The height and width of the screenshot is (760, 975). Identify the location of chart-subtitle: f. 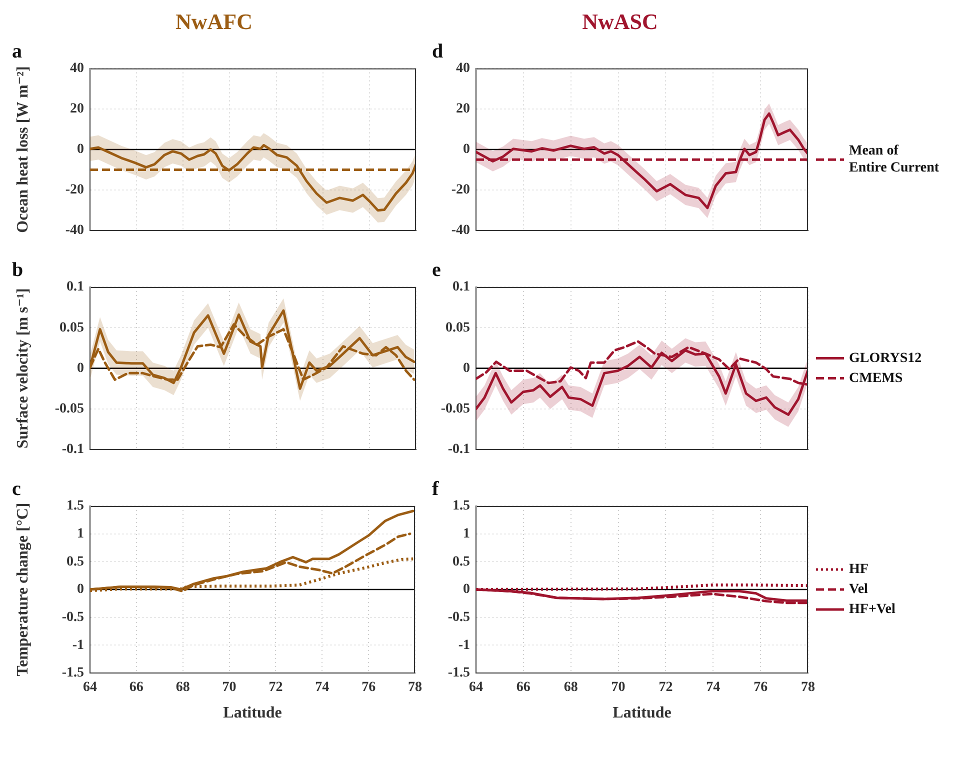
(435, 489).